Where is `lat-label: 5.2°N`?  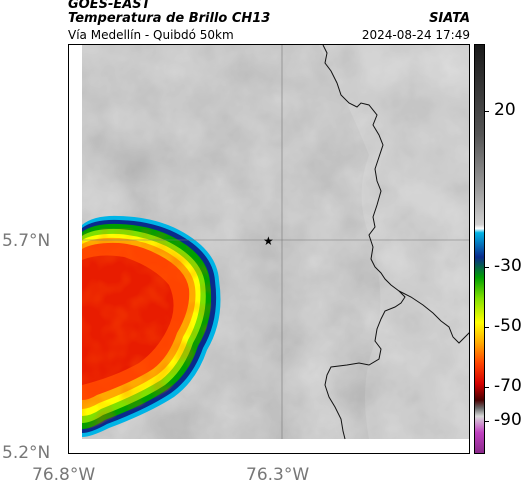 lat-label: 5.2°N is located at coordinates (26, 453).